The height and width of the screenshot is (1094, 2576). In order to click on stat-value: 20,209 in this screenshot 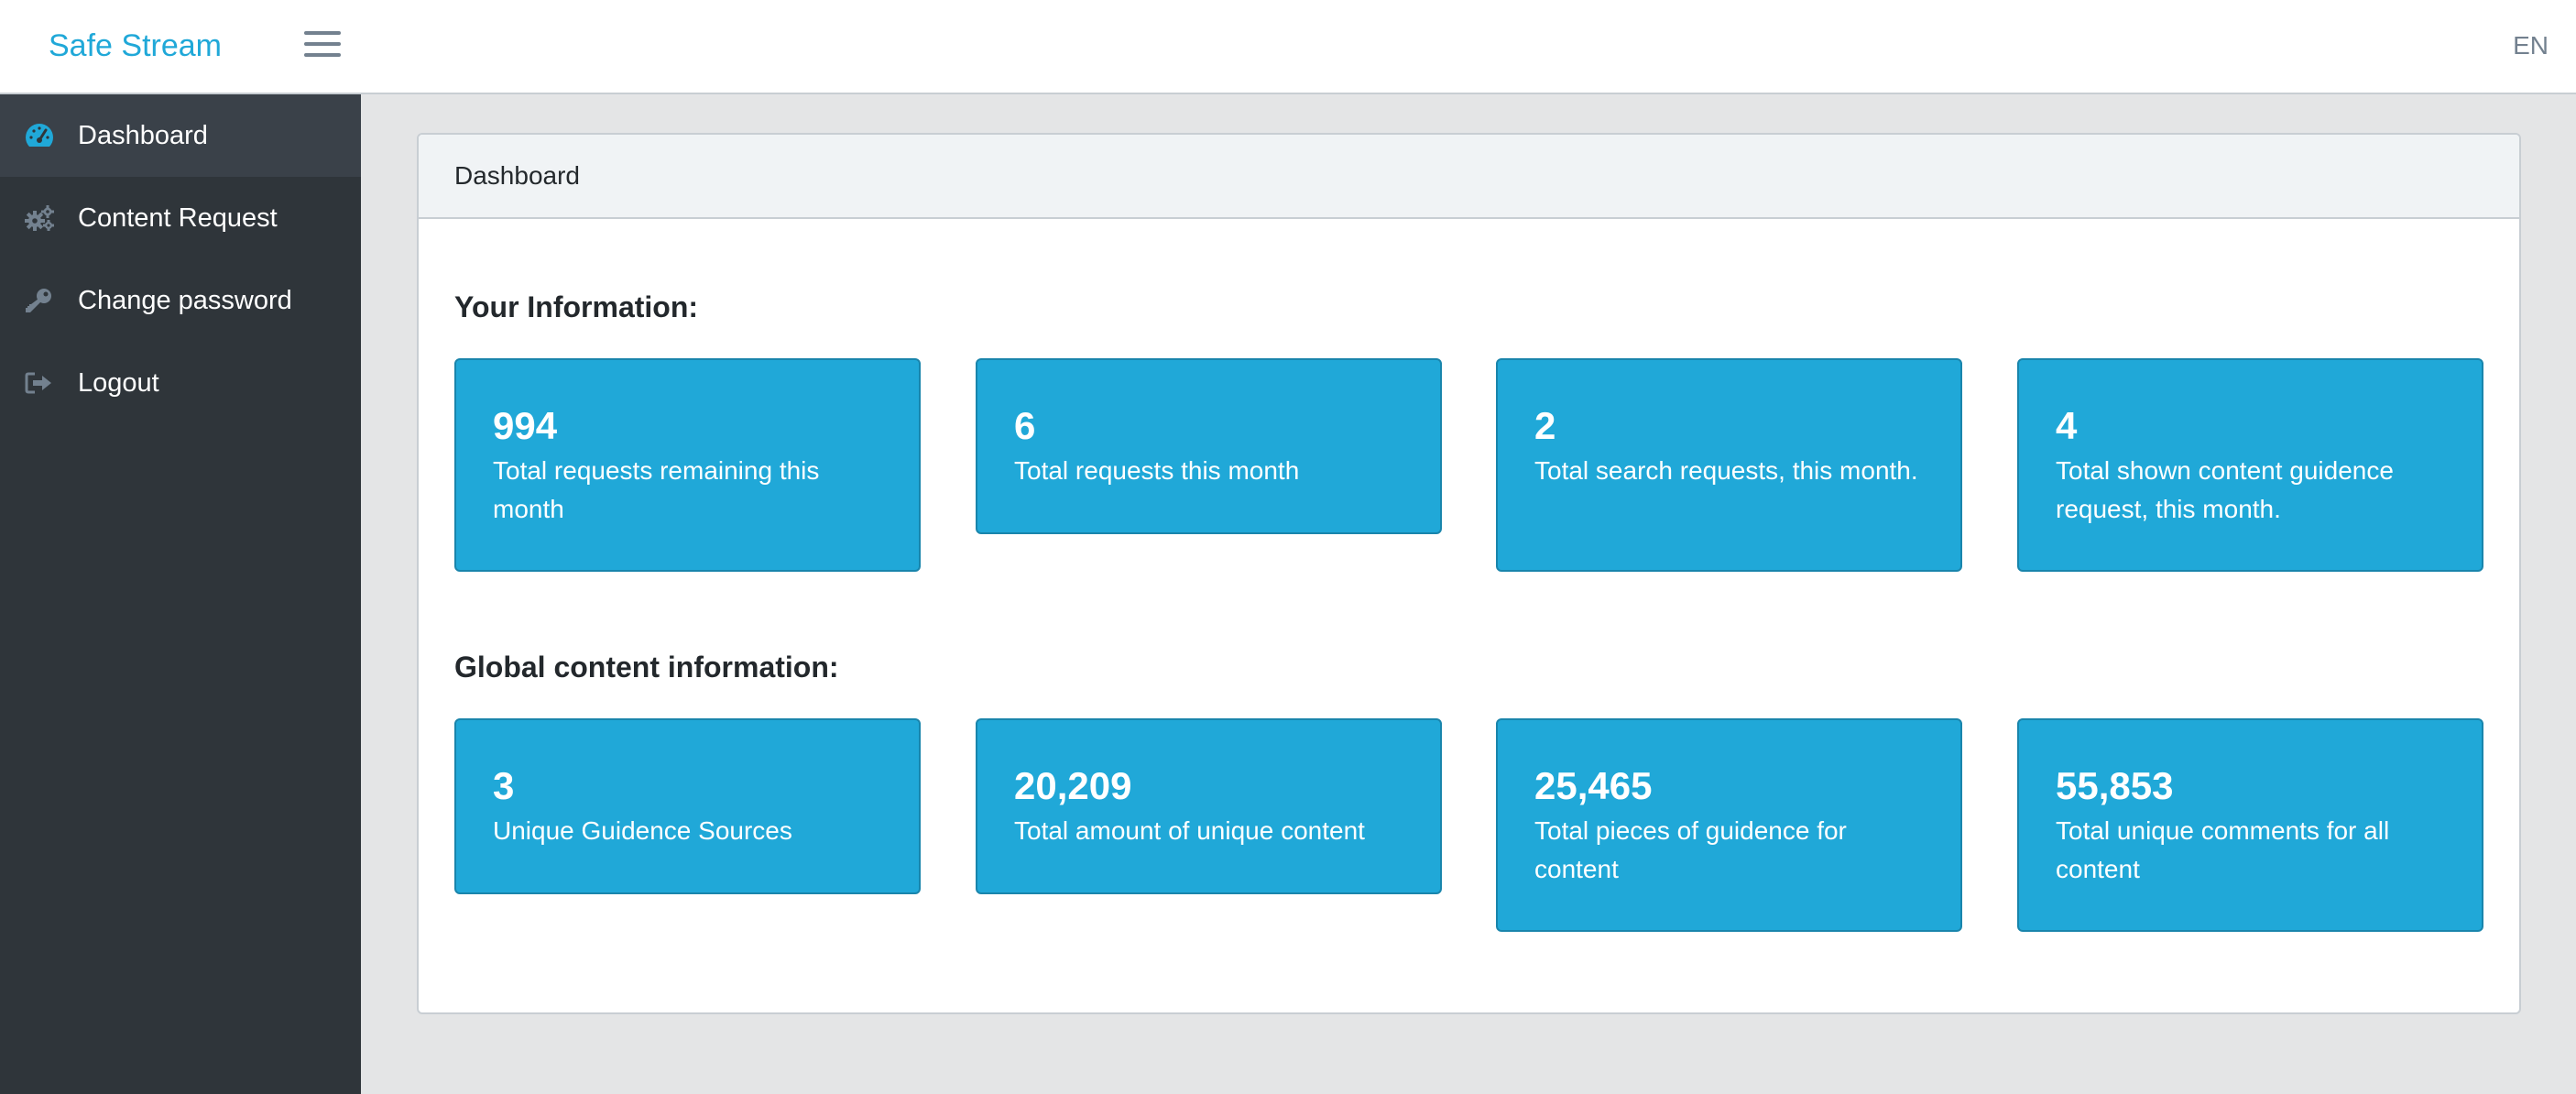, I will do `click(1073, 785)`.